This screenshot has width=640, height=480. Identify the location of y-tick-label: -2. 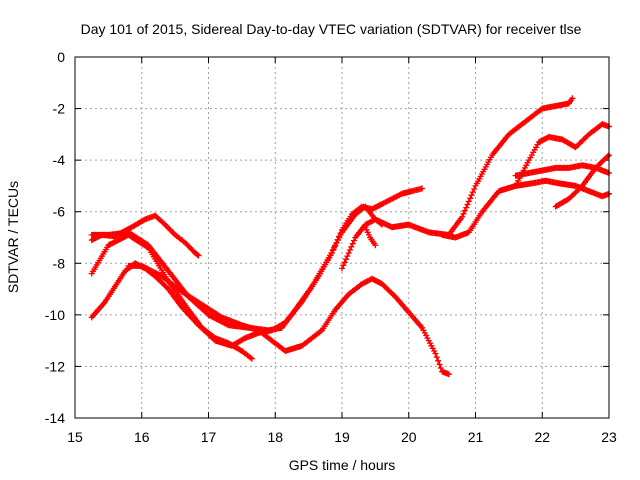
(59, 109).